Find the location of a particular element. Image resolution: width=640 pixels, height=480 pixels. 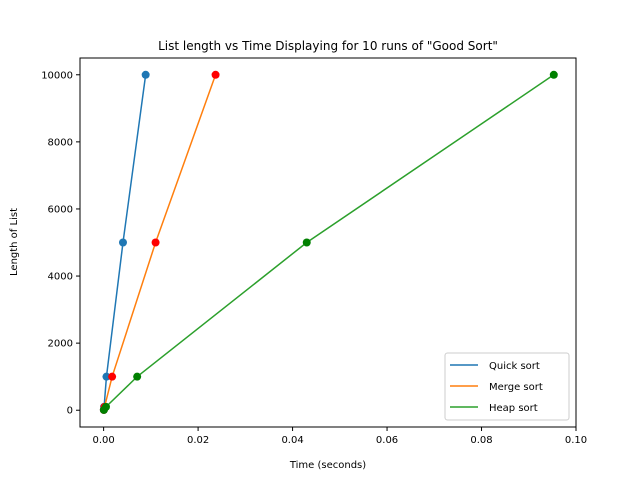

y-tick-label: 10000 is located at coordinates (57, 75).